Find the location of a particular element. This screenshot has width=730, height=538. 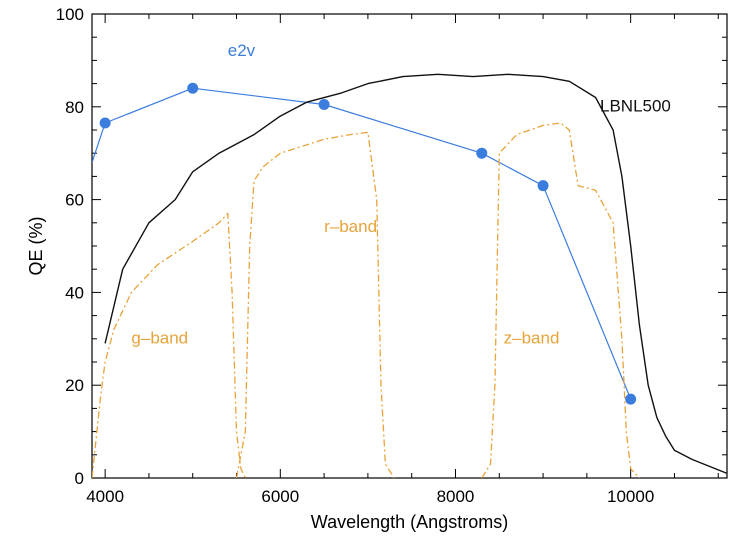

series-label-z-band: z–band is located at coordinates (532, 337).